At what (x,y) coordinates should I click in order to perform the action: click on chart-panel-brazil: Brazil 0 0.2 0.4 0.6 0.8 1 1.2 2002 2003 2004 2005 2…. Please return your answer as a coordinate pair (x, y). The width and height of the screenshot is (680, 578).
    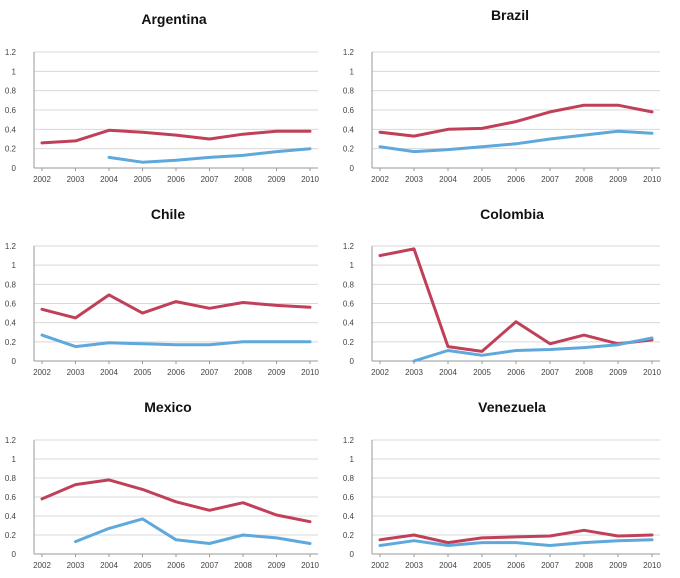
    Looking at the image, I should click on (502, 95).